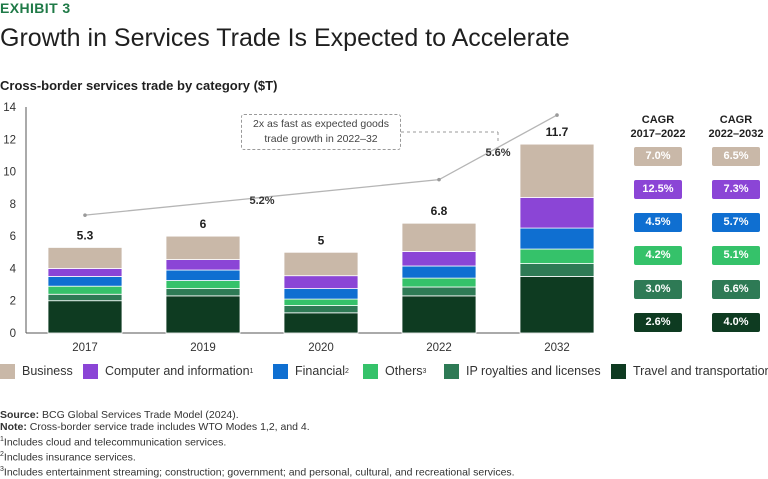 This screenshot has width=768, height=479. Describe the element at coordinates (700, 371) in the screenshot. I see `legend-label: Travel and transportation` at that location.